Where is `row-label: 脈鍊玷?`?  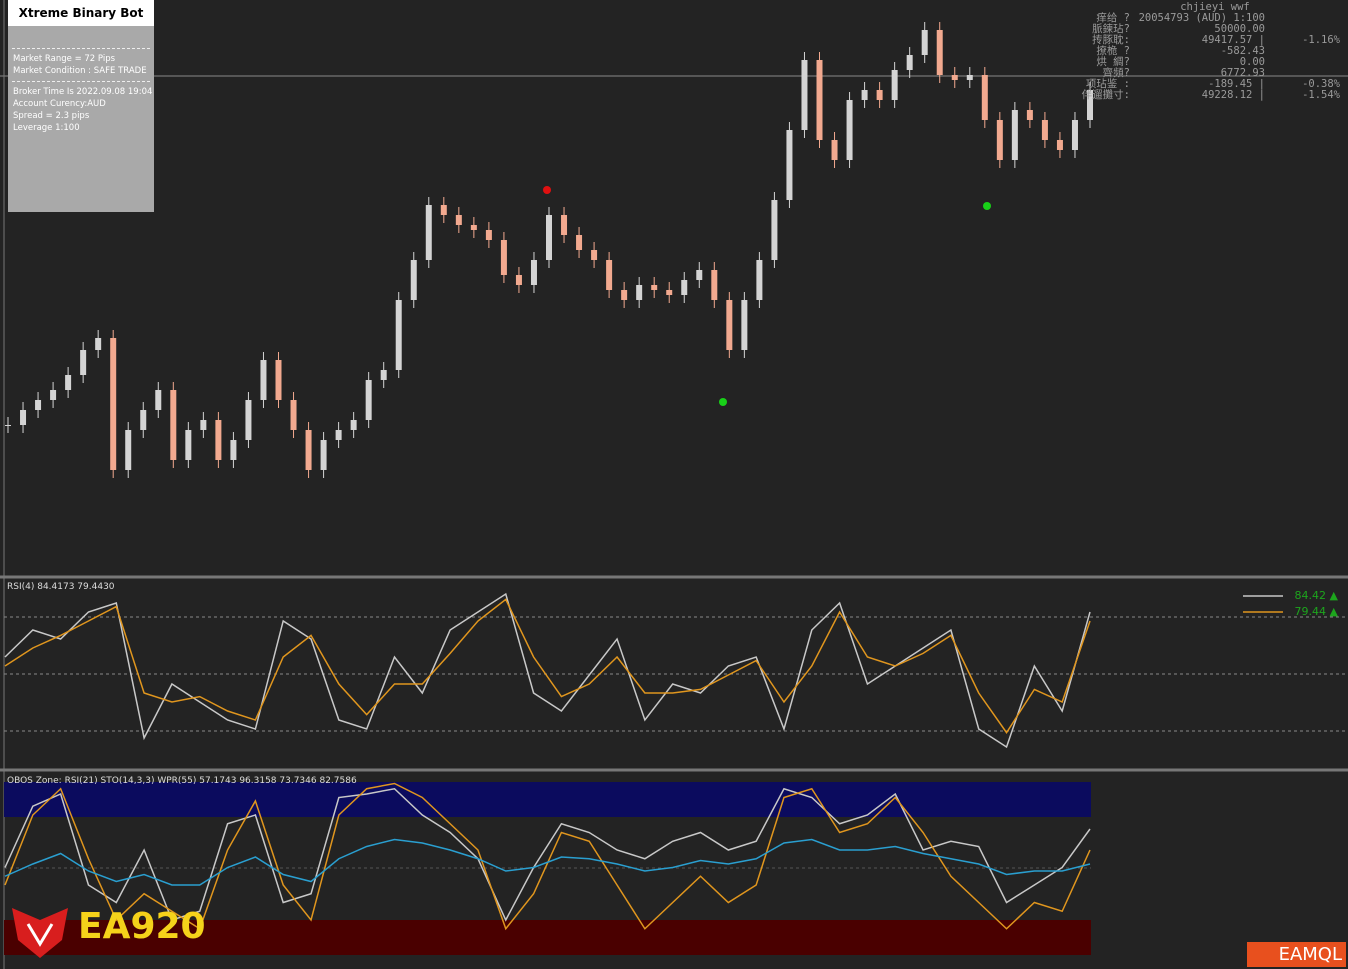
row-label: 脈鍊玷? is located at coordinates (1111, 29).